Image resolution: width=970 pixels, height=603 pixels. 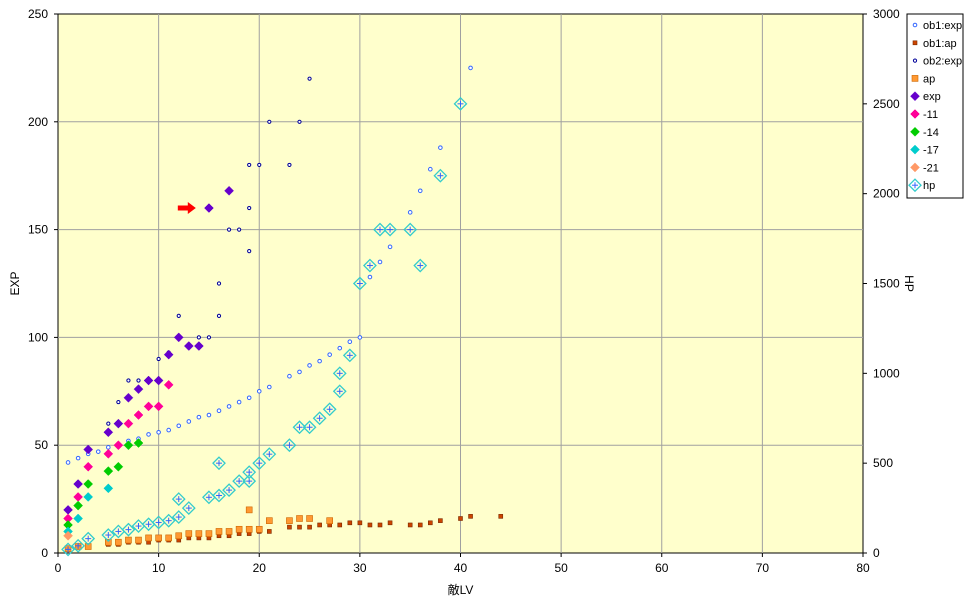 I want to click on annotation-arrow, so click(x=186, y=208).